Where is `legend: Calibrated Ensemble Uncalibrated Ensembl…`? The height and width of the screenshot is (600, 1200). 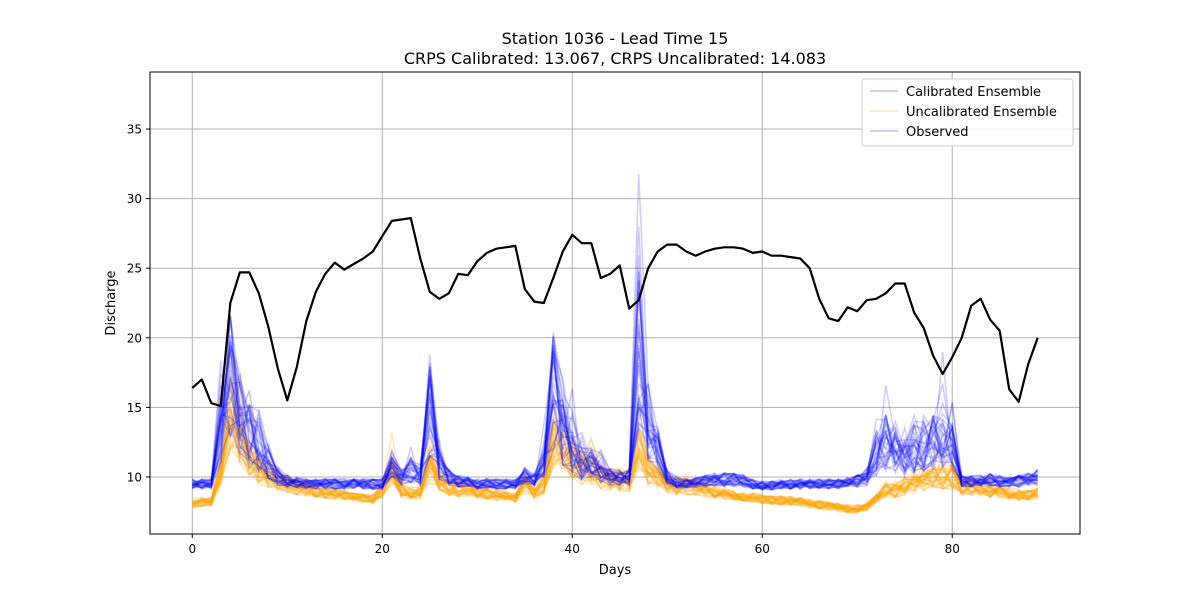 legend: Calibrated Ensemble Uncalibrated Ensembl… is located at coordinates (967, 112).